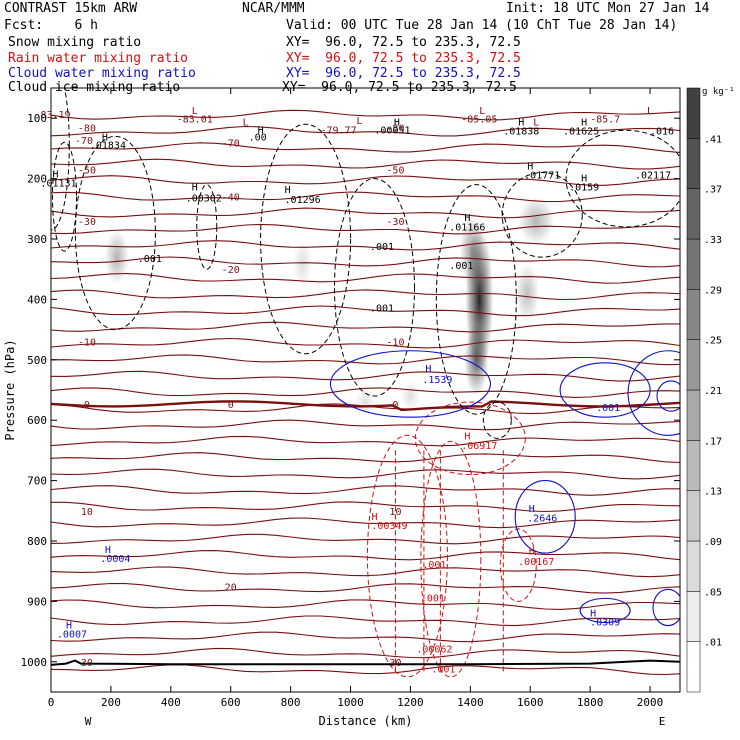 The width and height of the screenshot is (740, 740). I want to click on value-annotation: .0309, so click(605, 623).